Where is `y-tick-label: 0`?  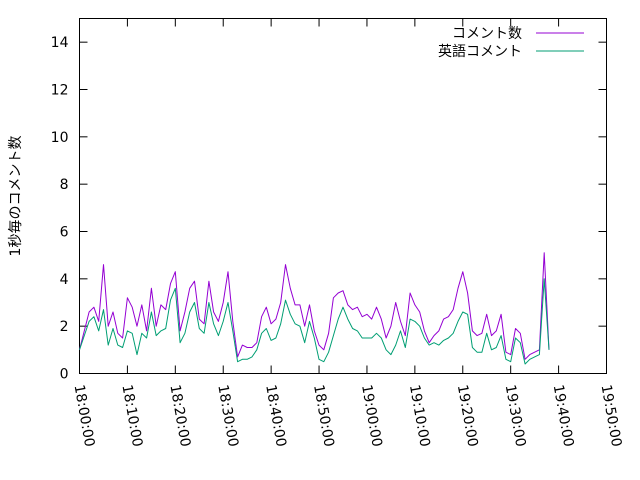
y-tick-label: 0 is located at coordinates (64, 375).